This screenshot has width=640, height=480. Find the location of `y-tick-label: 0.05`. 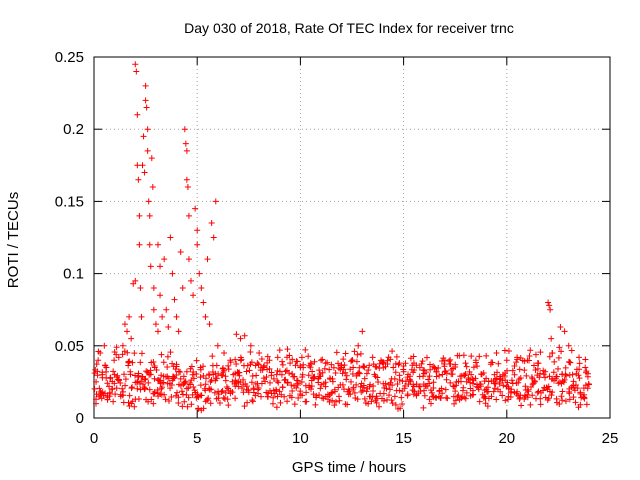

y-tick-label: 0.05 is located at coordinates (69, 346).